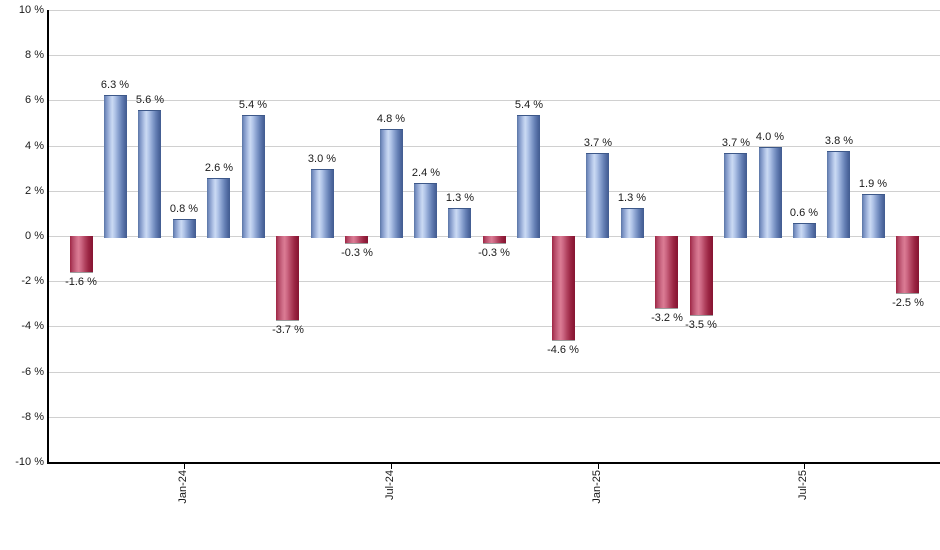 The image size is (940, 550). I want to click on bar-value-label: 0.6 %, so click(804, 213).